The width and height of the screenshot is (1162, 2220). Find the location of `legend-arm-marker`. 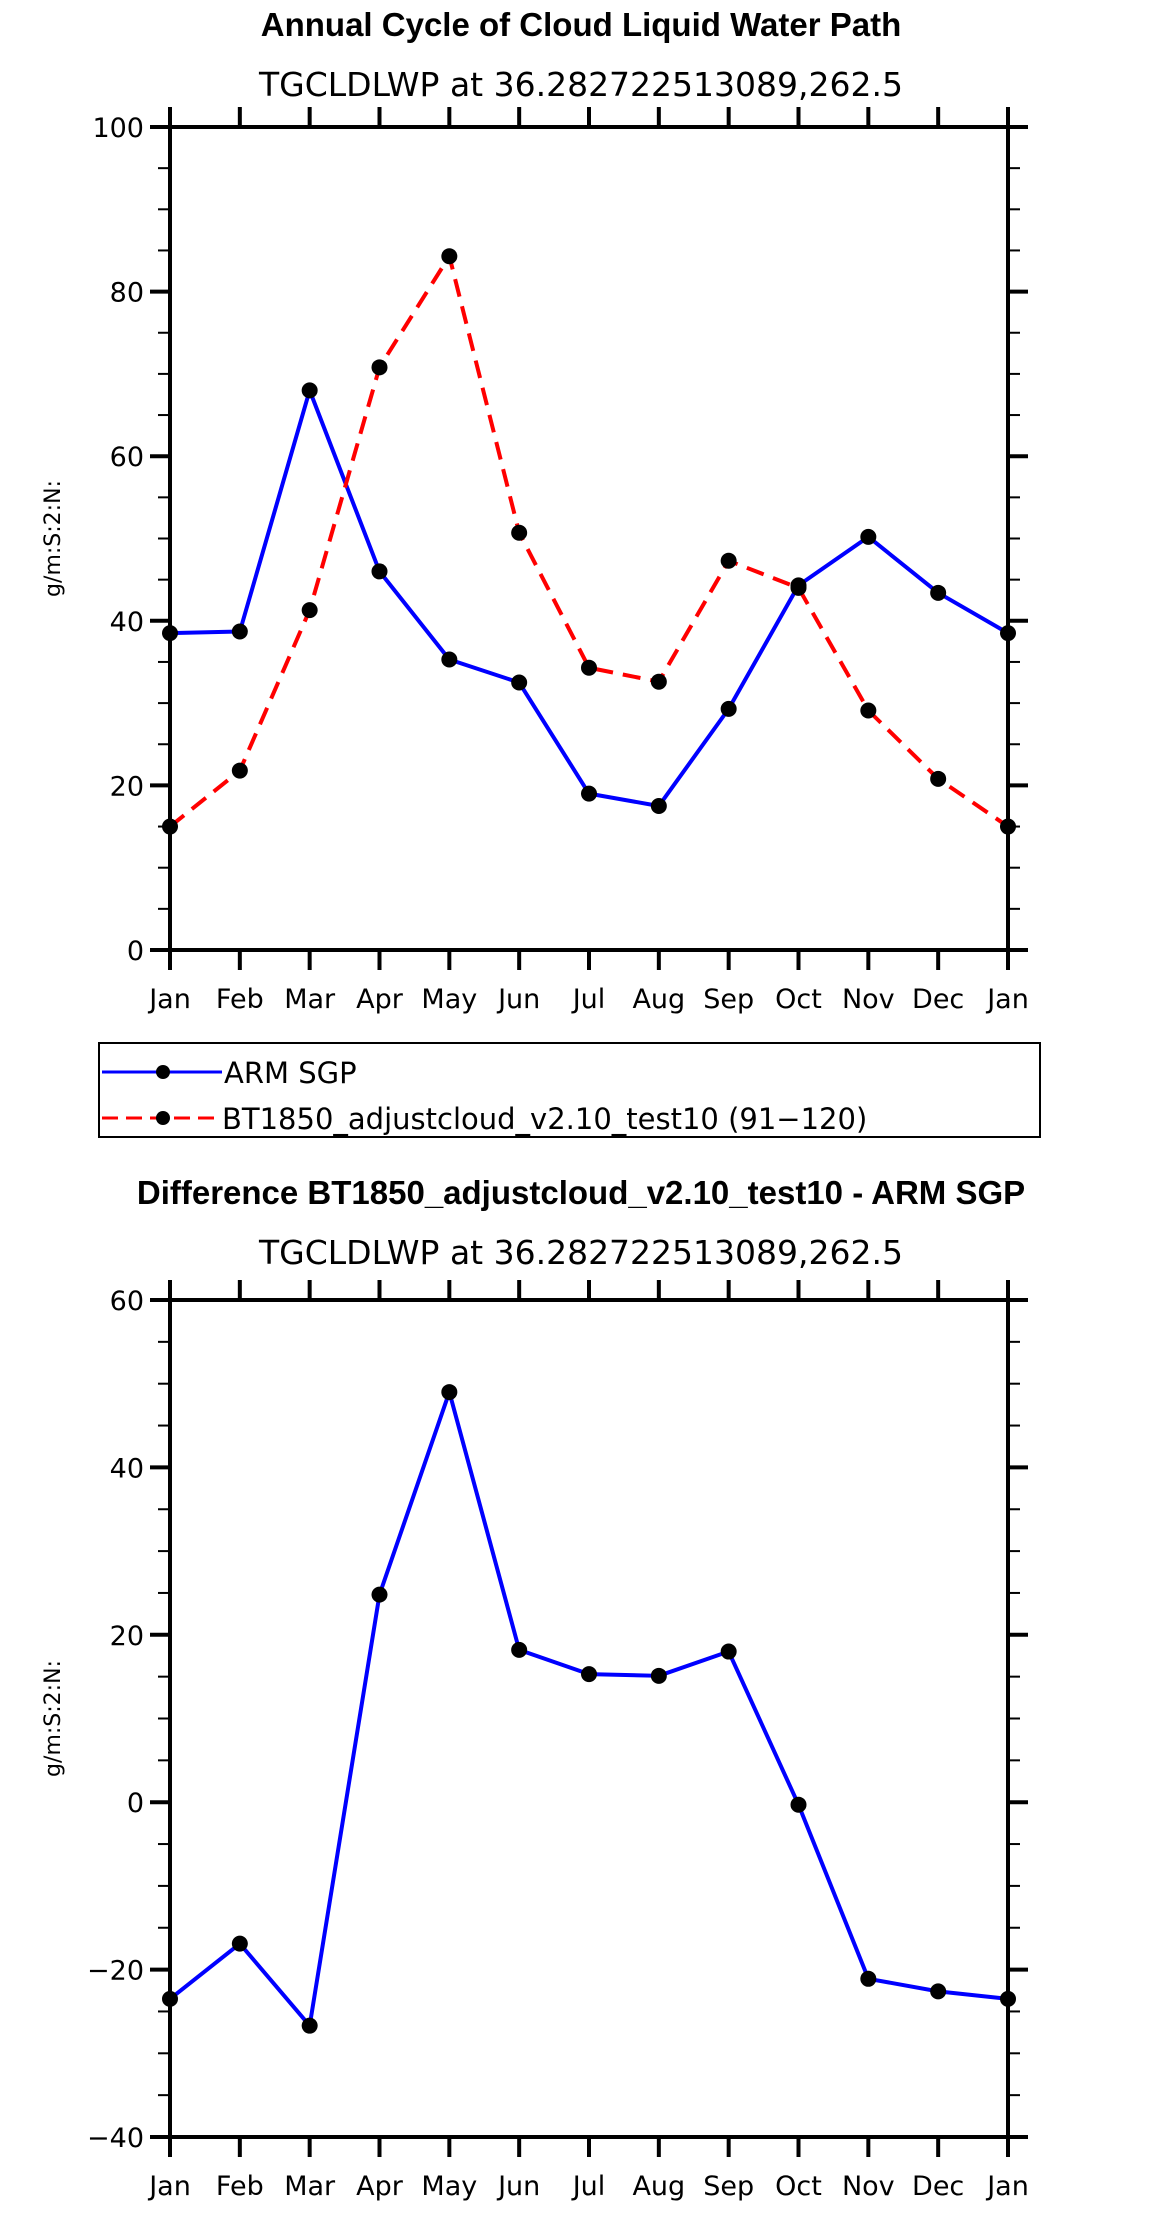

legend-arm-marker is located at coordinates (163, 1072).